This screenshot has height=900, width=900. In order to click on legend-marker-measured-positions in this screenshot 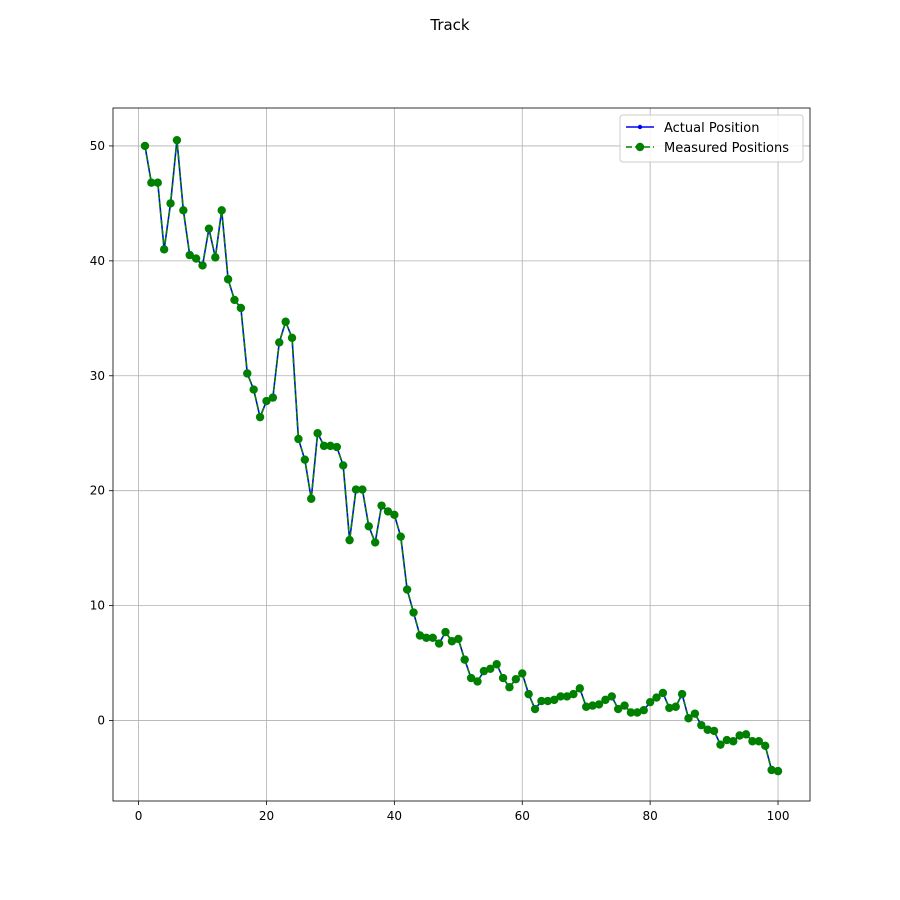, I will do `click(640, 147)`.